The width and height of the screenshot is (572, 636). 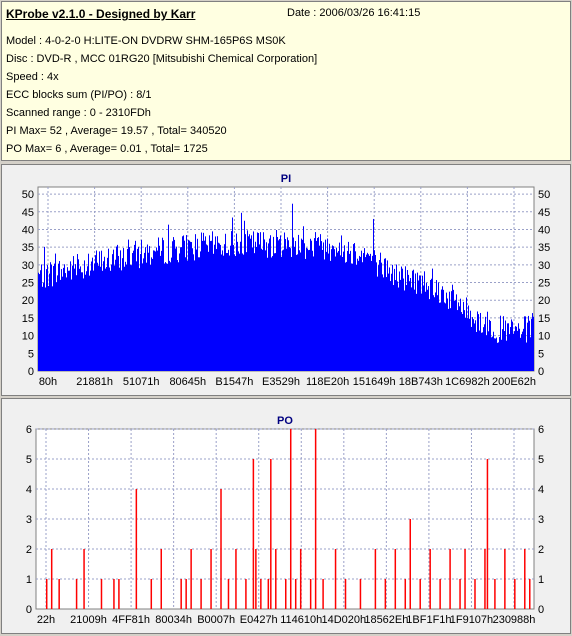 What do you see at coordinates (544, 230) in the screenshot?
I see `pi-y-tick-right: 40` at bounding box center [544, 230].